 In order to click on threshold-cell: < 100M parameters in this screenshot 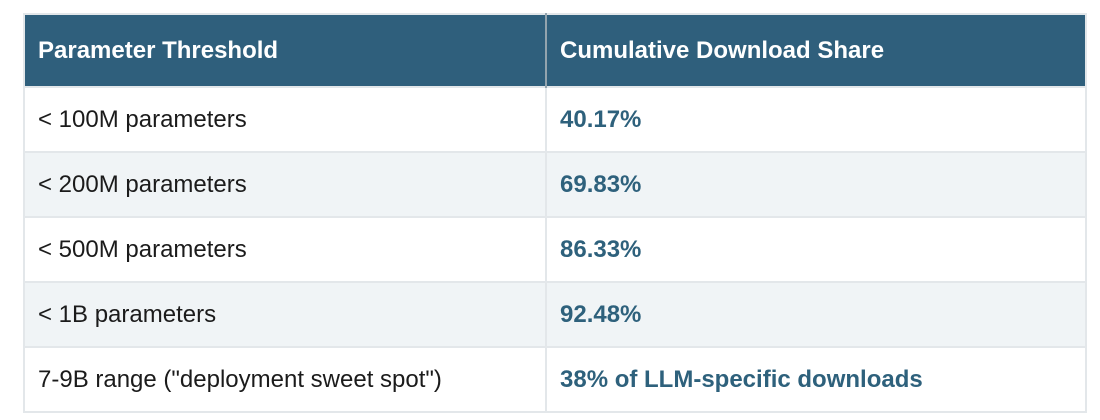, I will do `click(142, 119)`.